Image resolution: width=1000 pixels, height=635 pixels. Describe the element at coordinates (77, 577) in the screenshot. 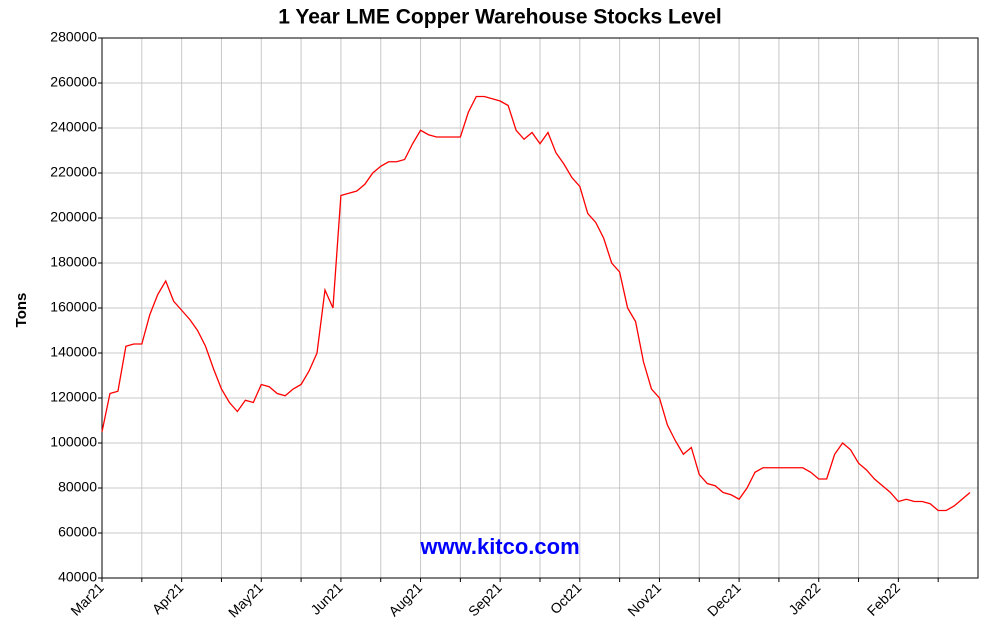

I see `y-tick-label: 40000` at that location.